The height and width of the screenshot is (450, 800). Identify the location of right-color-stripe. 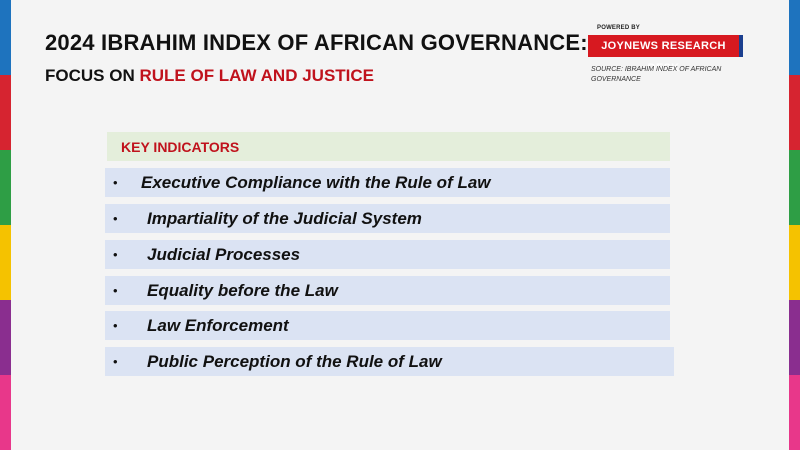
(794, 225).